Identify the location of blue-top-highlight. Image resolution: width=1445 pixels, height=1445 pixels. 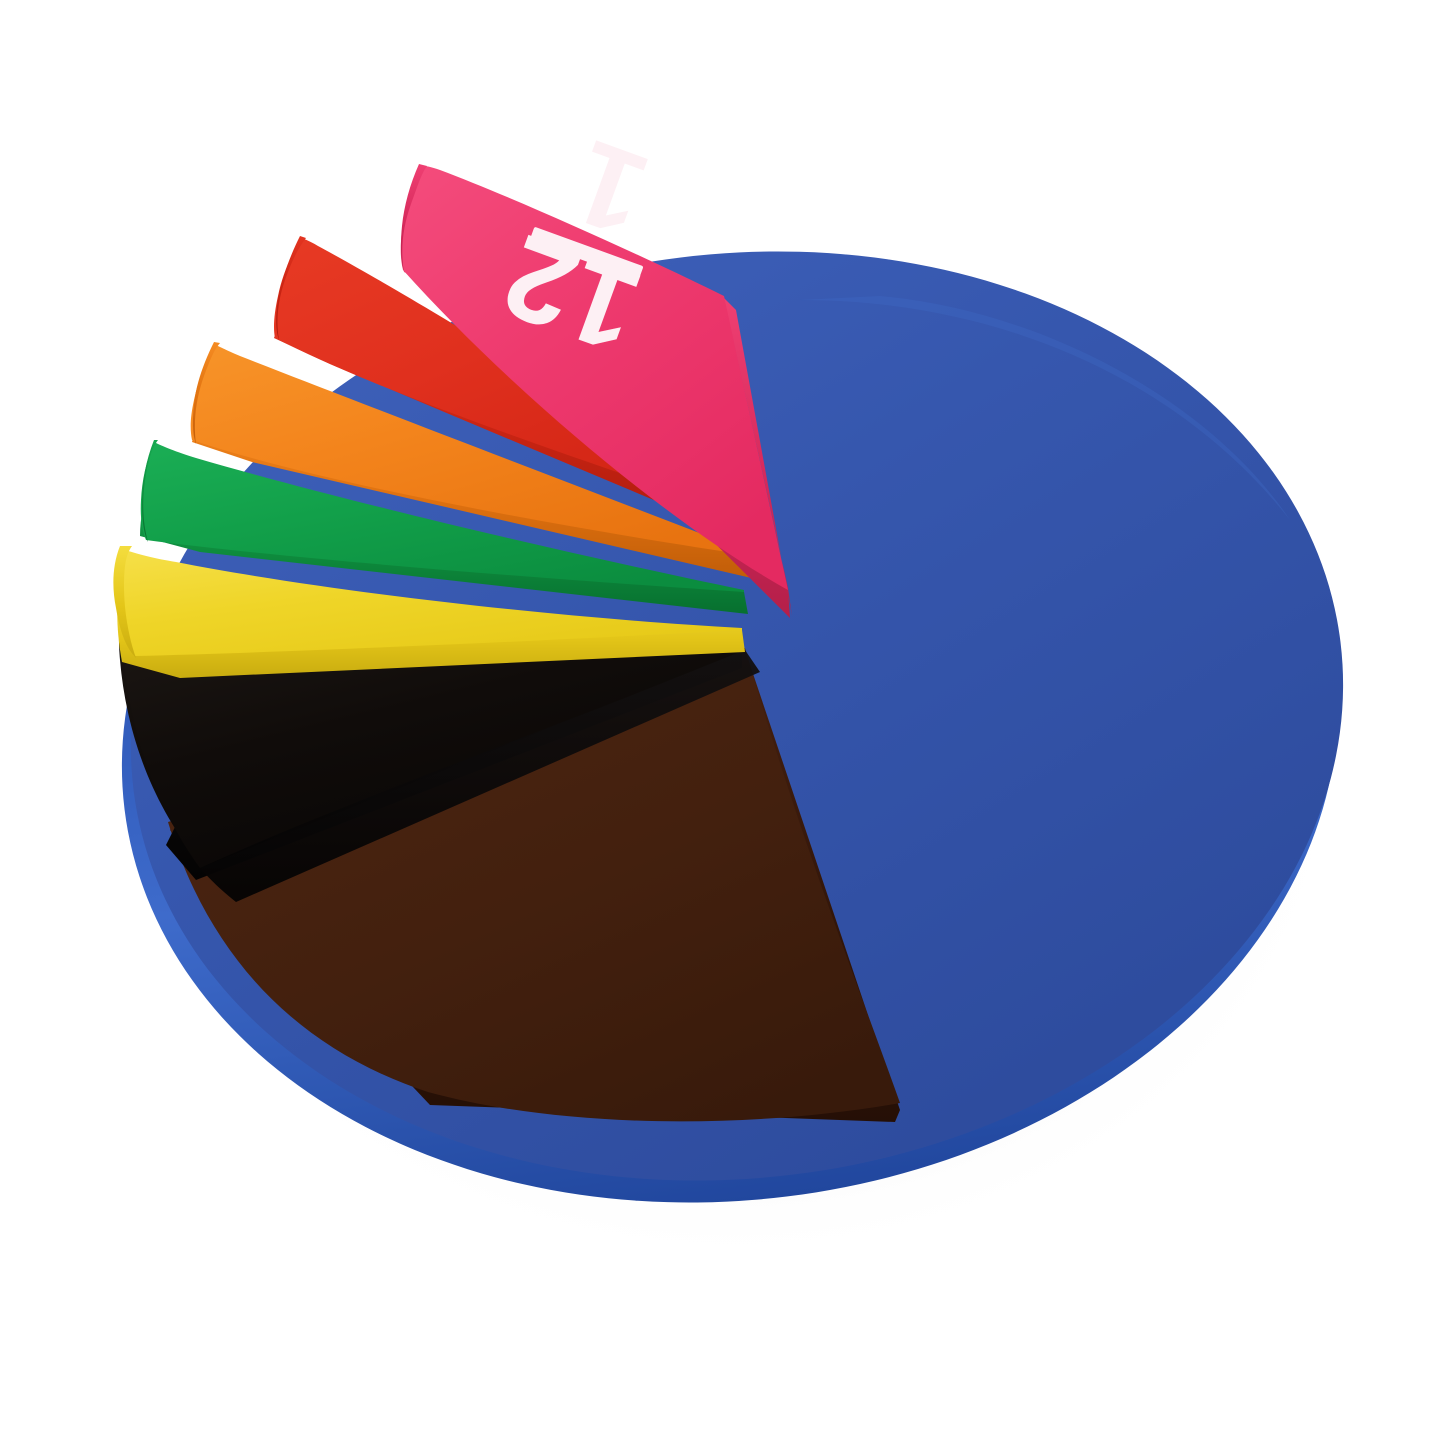
(1045, 408).